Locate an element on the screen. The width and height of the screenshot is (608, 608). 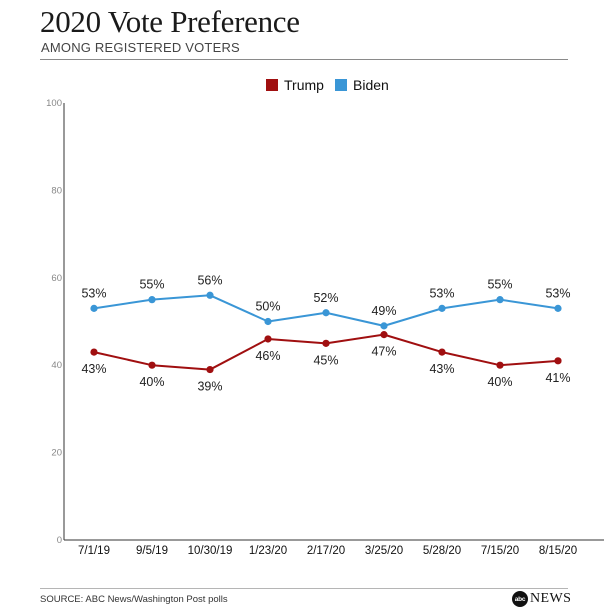
header-divider is located at coordinates (304, 59).